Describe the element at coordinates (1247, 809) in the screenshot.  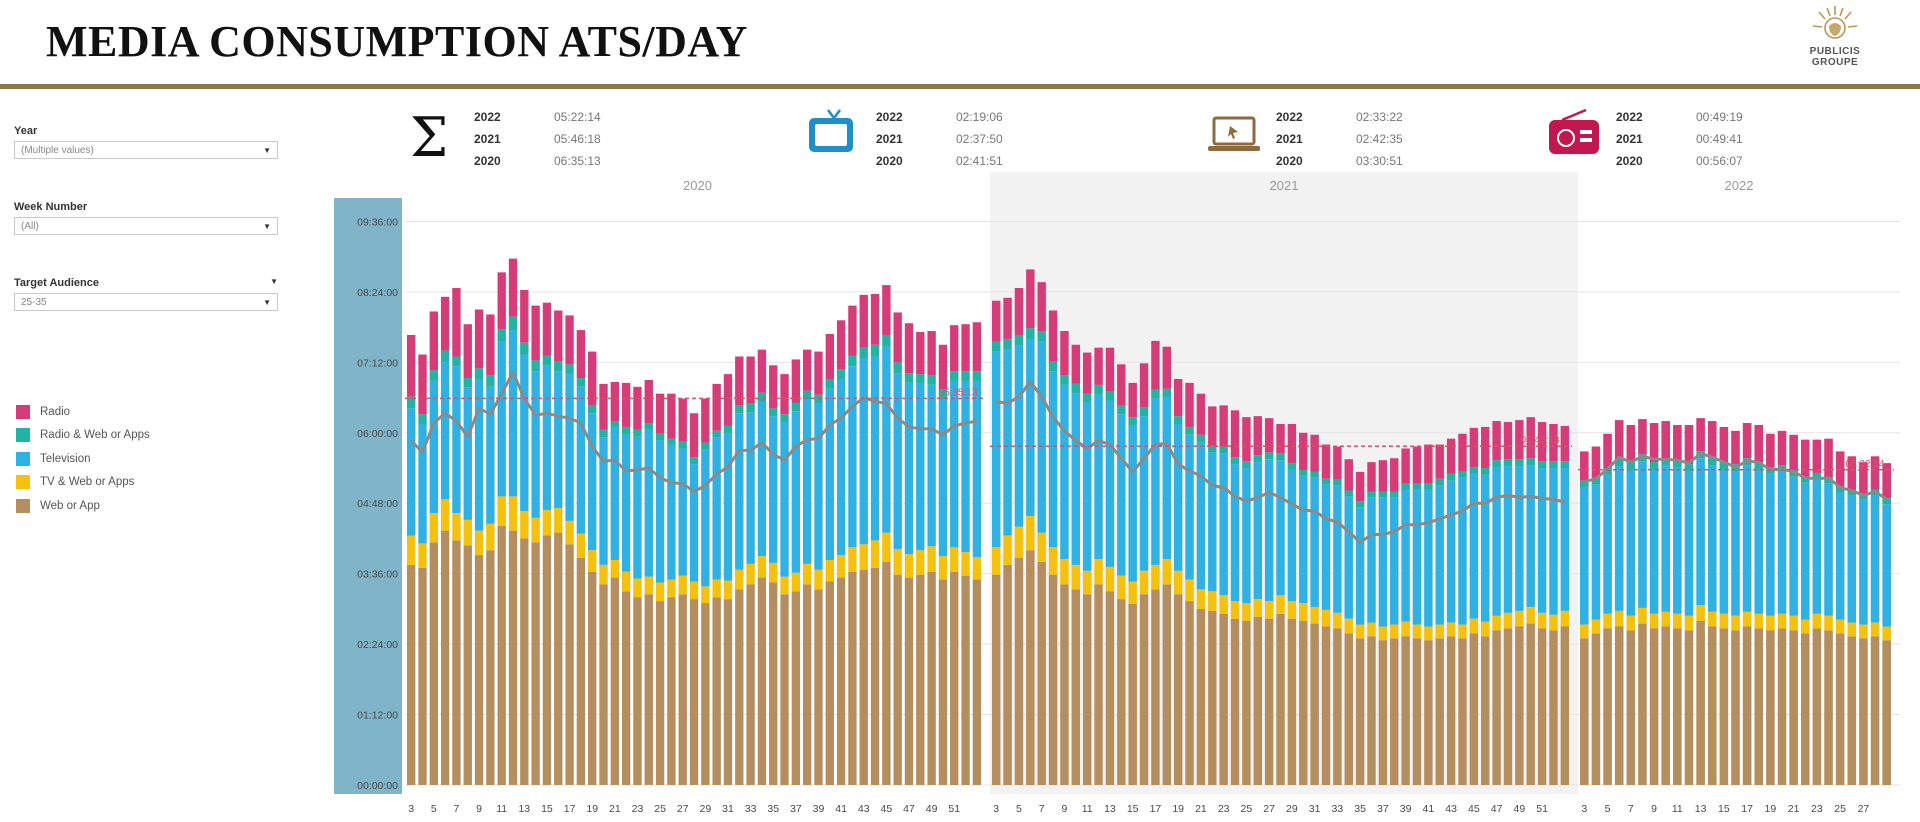
I see `x-tick-label: 25` at that location.